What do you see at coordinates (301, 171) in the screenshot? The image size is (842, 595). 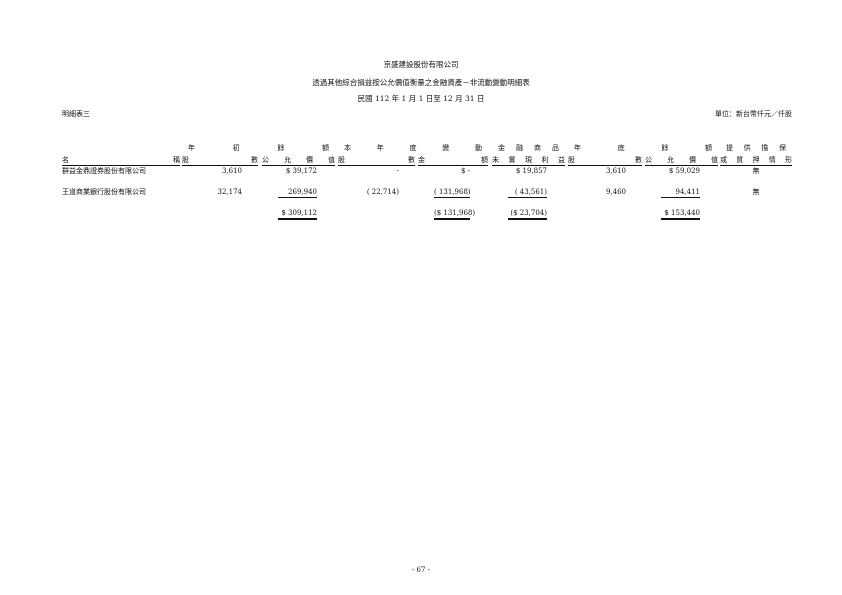 I see `amount-cell: $ 39,172` at bounding box center [301, 171].